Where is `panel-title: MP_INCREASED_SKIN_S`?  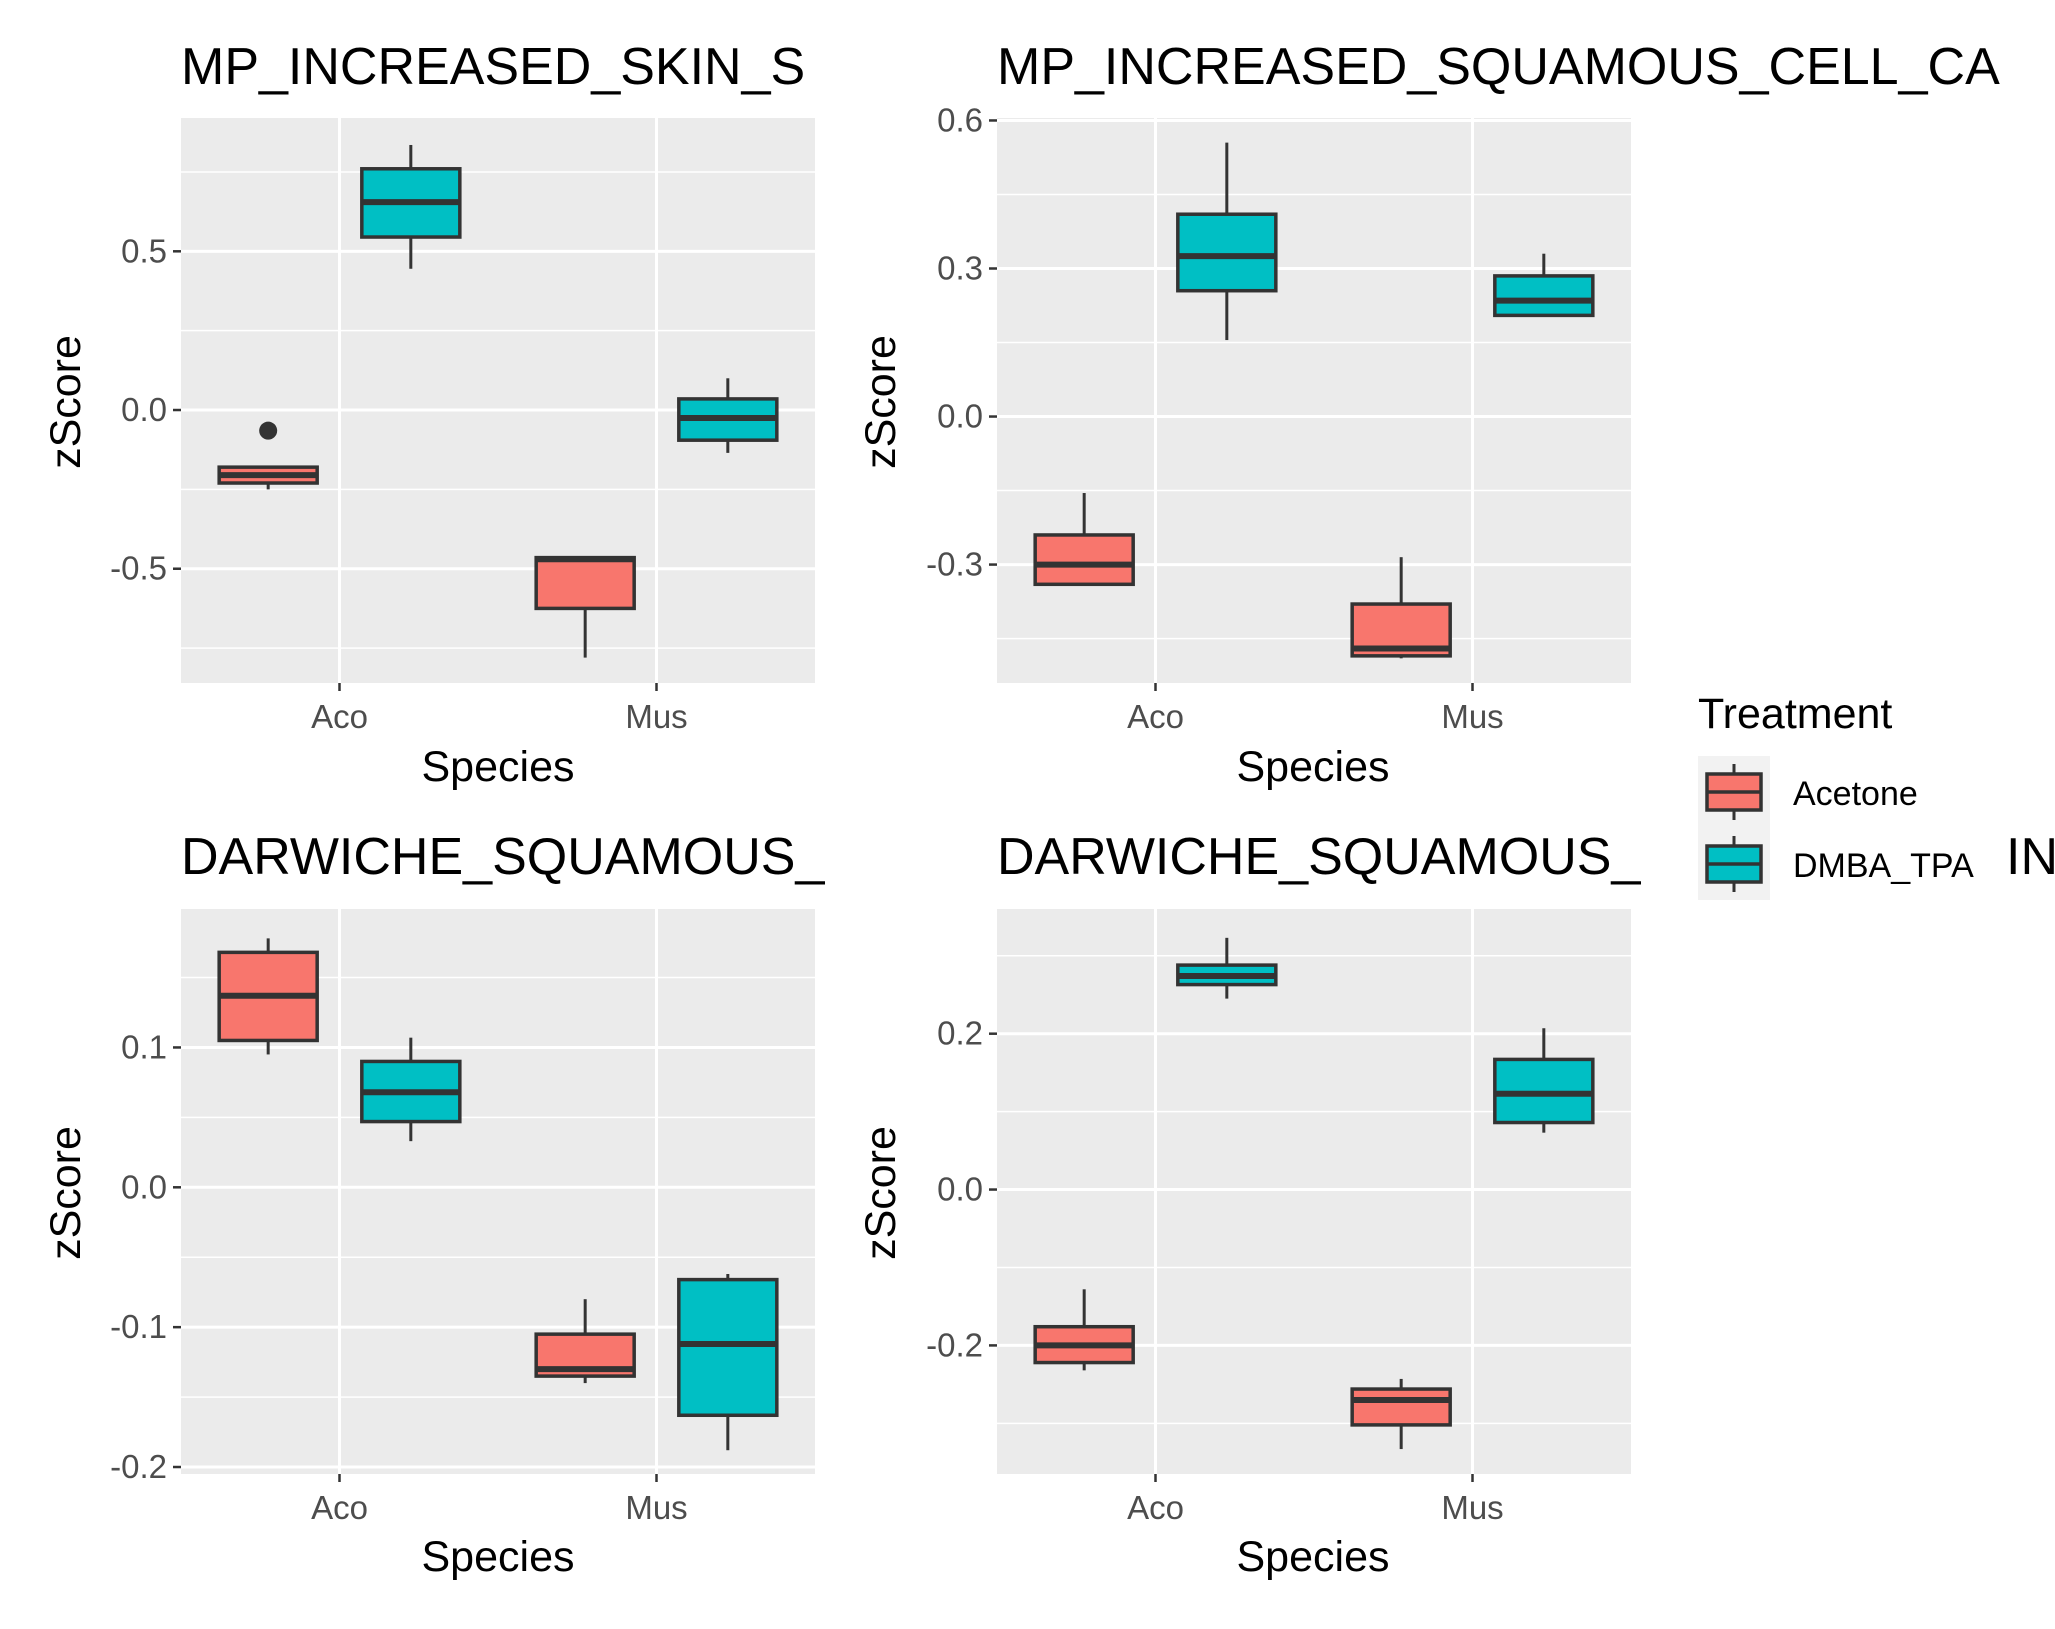 panel-title: MP_INCREASED_SKIN_S is located at coordinates (493, 67).